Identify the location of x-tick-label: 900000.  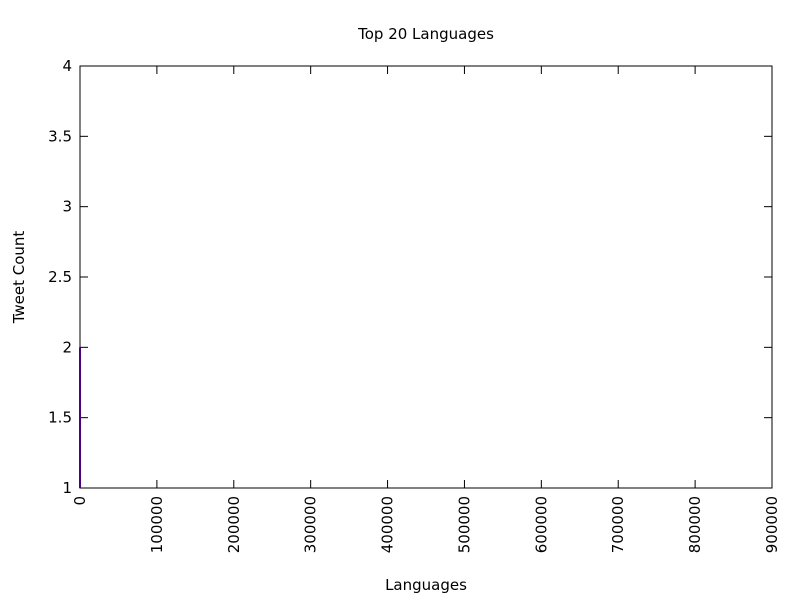
(772, 524).